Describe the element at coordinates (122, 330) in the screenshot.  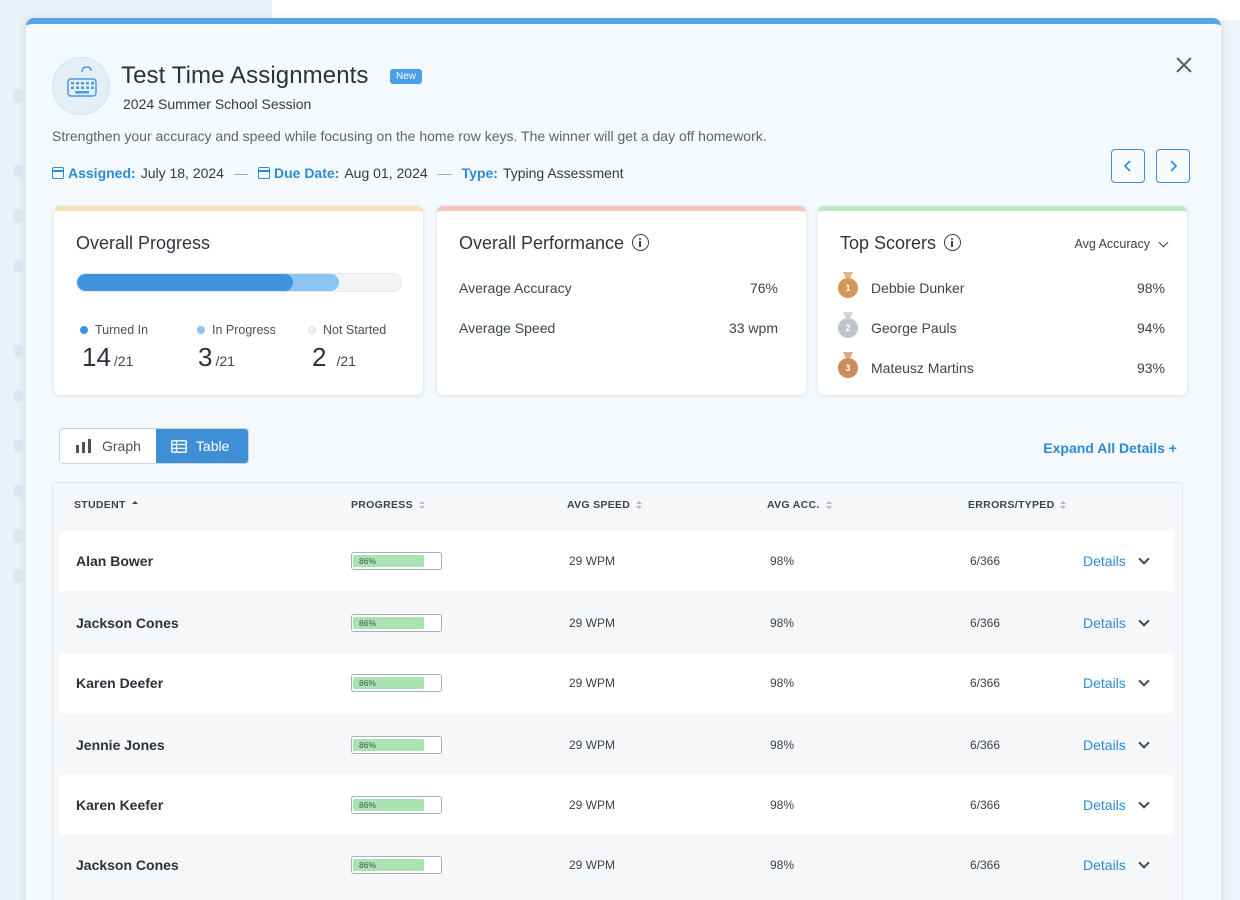
I see `legend-label: Turned In` at that location.